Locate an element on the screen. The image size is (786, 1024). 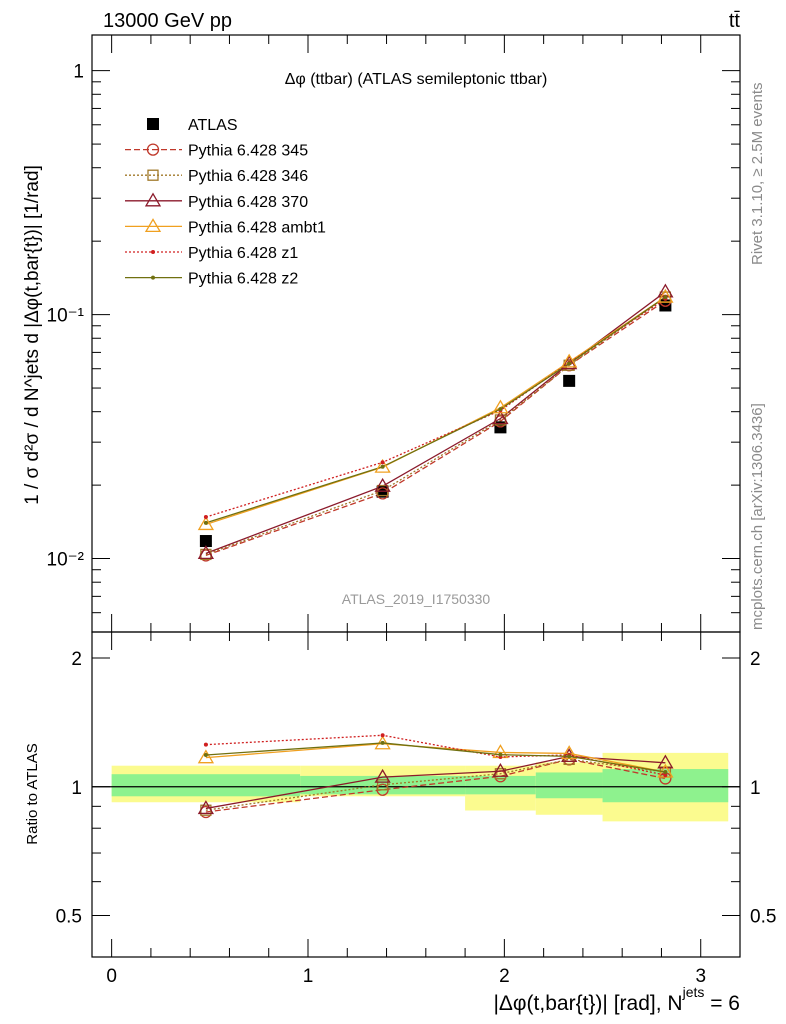
ratio-y-tick-label-left: 1 is located at coordinates (76, 788).